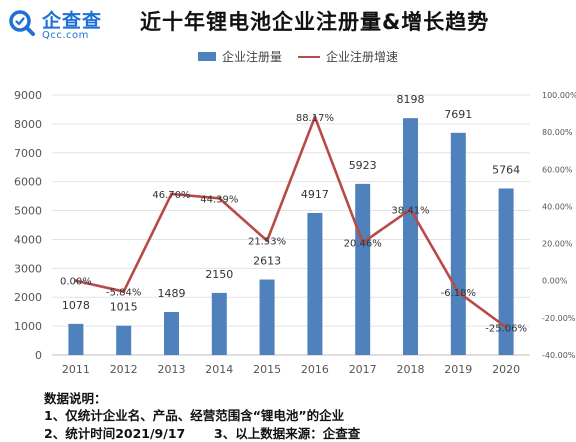 Image resolution: width=576 pixels, height=442 pixels. What do you see at coordinates (76, 305) in the screenshot?
I see `bar-value-label: 1078` at bounding box center [76, 305].